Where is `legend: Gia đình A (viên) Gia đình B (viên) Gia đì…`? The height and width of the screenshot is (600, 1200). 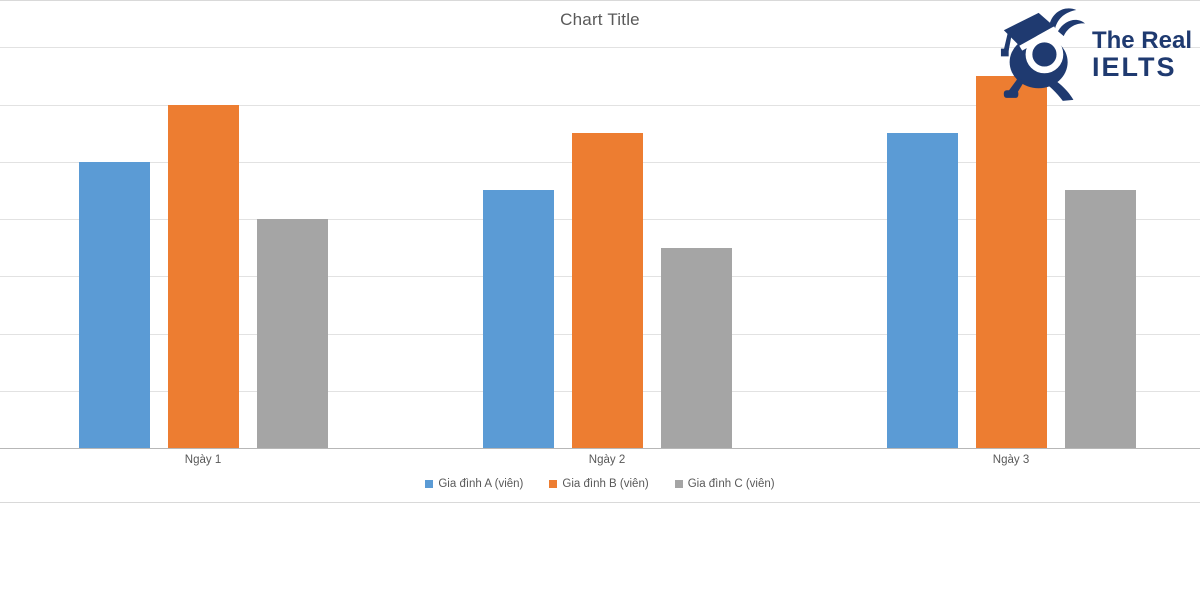
legend: Gia đình A (viên) Gia đình B (viên) Gia đì… is located at coordinates (600, 484).